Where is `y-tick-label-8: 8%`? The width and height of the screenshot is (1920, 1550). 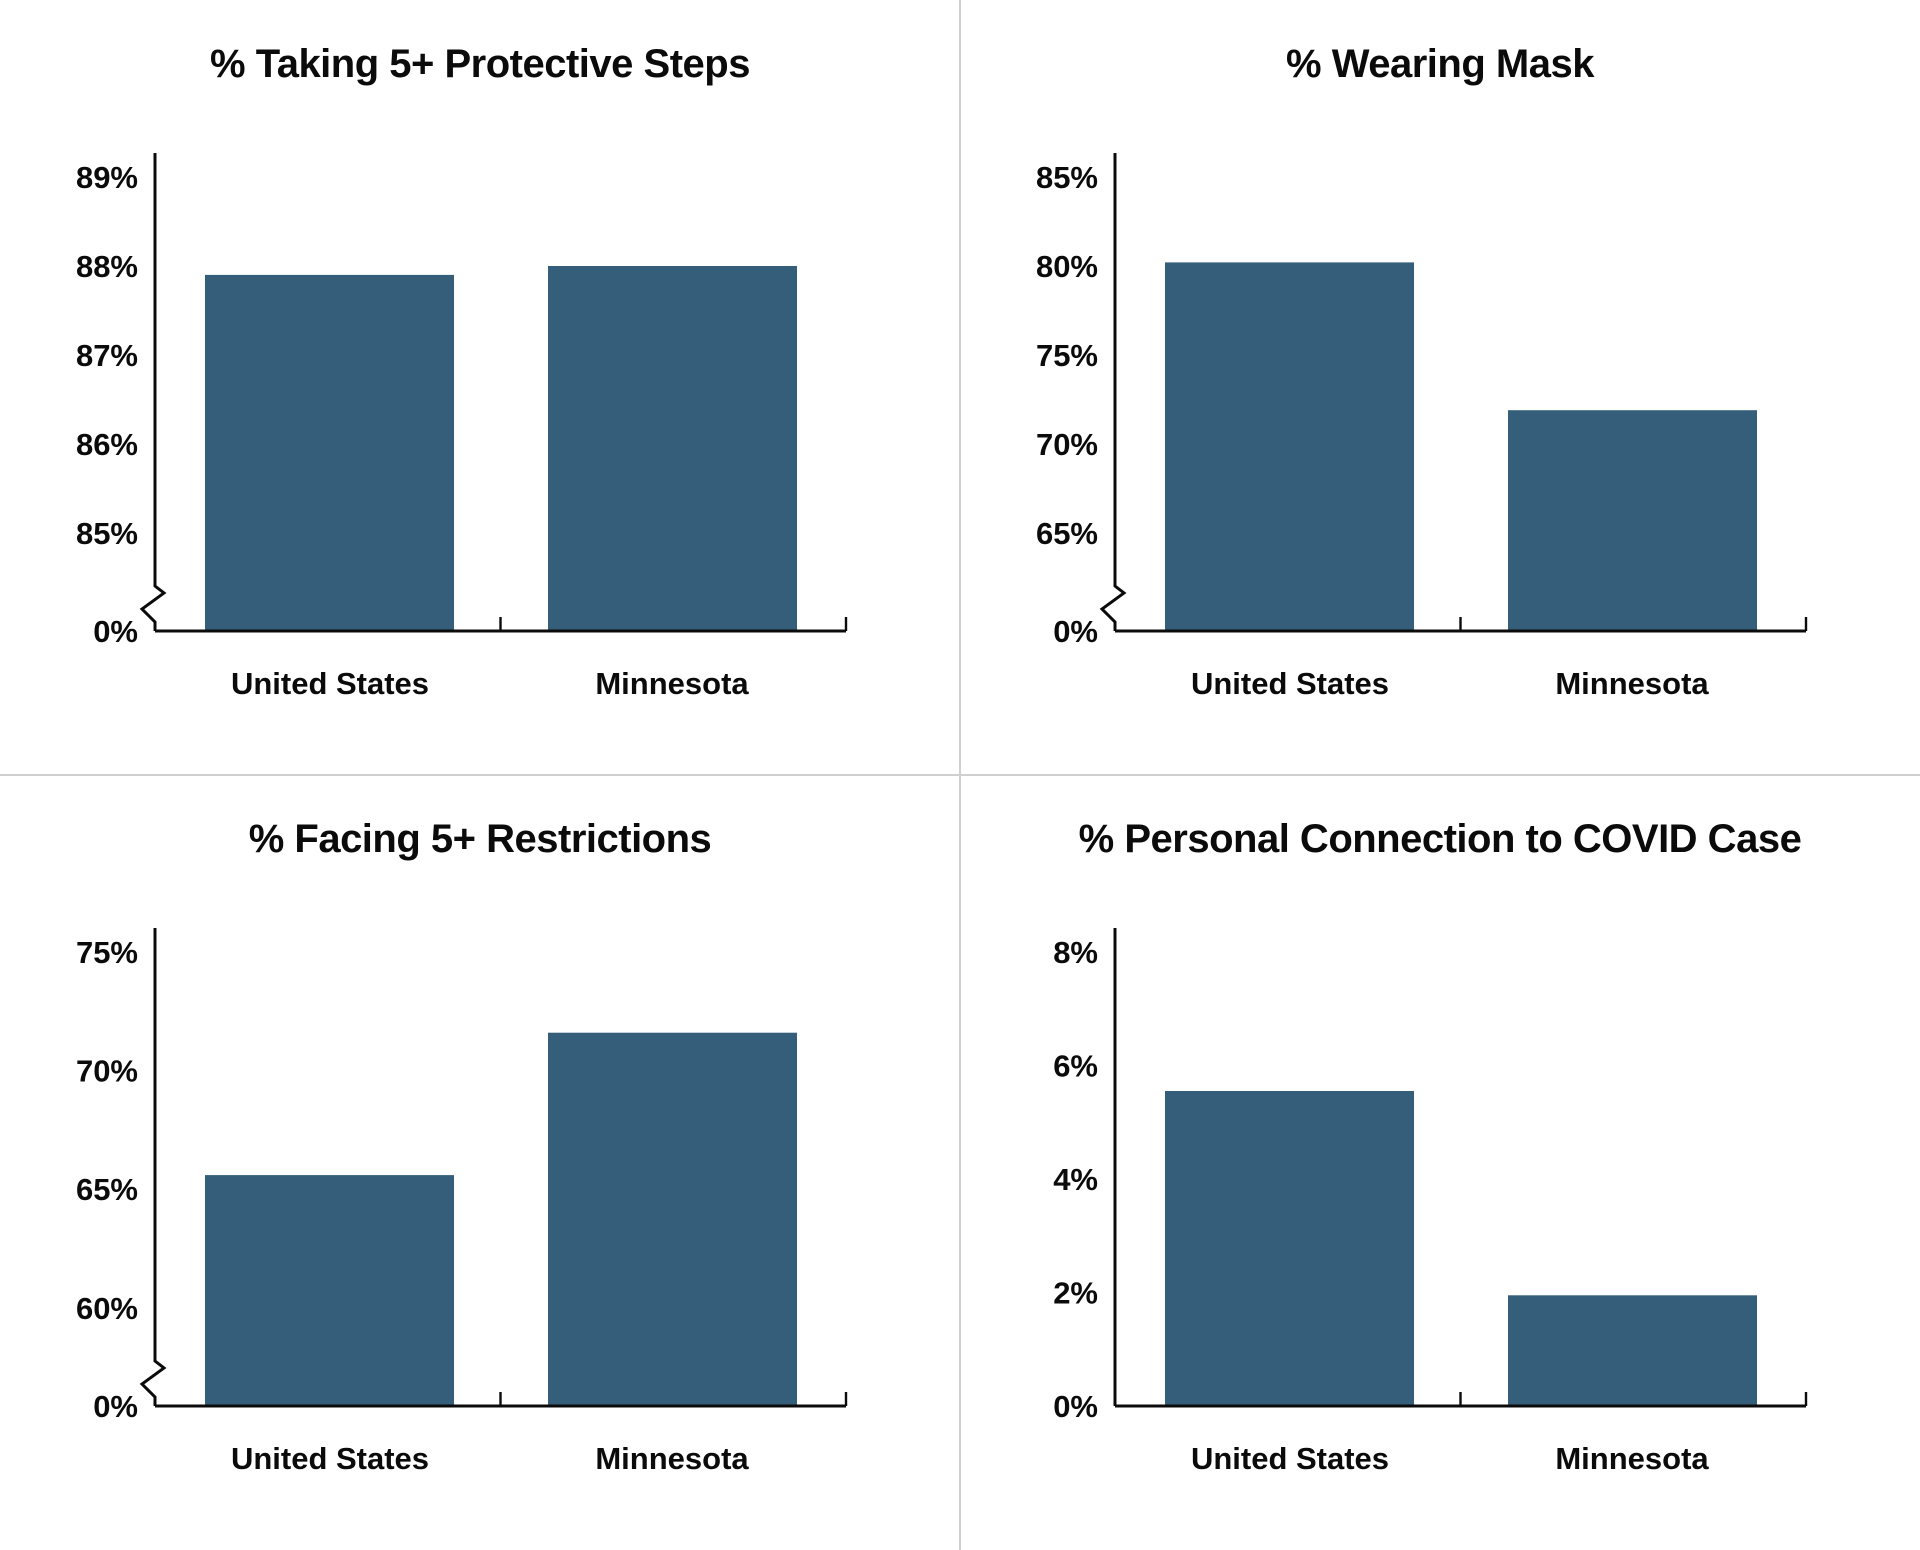 y-tick-label-8: 8% is located at coordinates (1075, 952).